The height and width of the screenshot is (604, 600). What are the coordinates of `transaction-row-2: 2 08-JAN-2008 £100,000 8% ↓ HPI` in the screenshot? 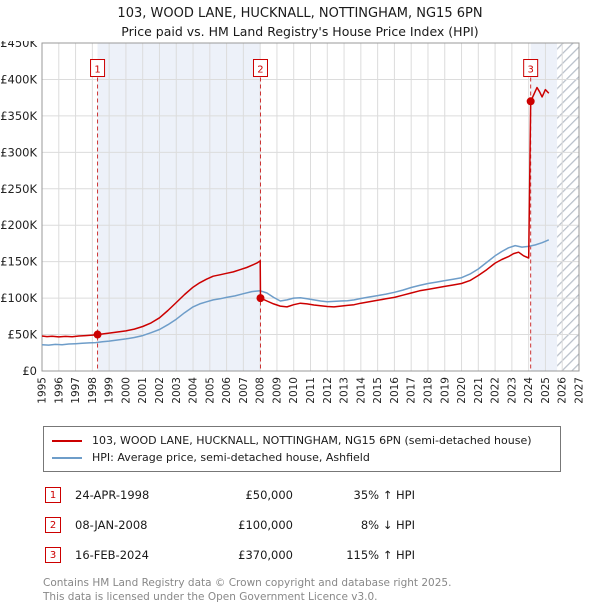 It's located at (322, 525).